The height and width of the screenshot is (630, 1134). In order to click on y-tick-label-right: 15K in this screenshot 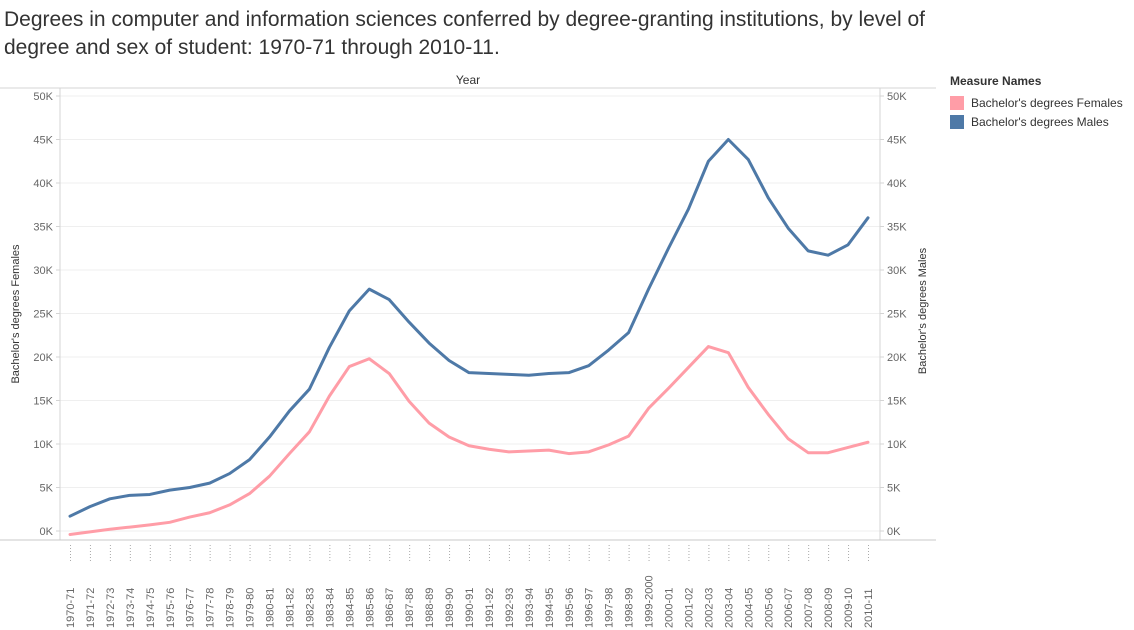, I will do `click(897, 402)`.